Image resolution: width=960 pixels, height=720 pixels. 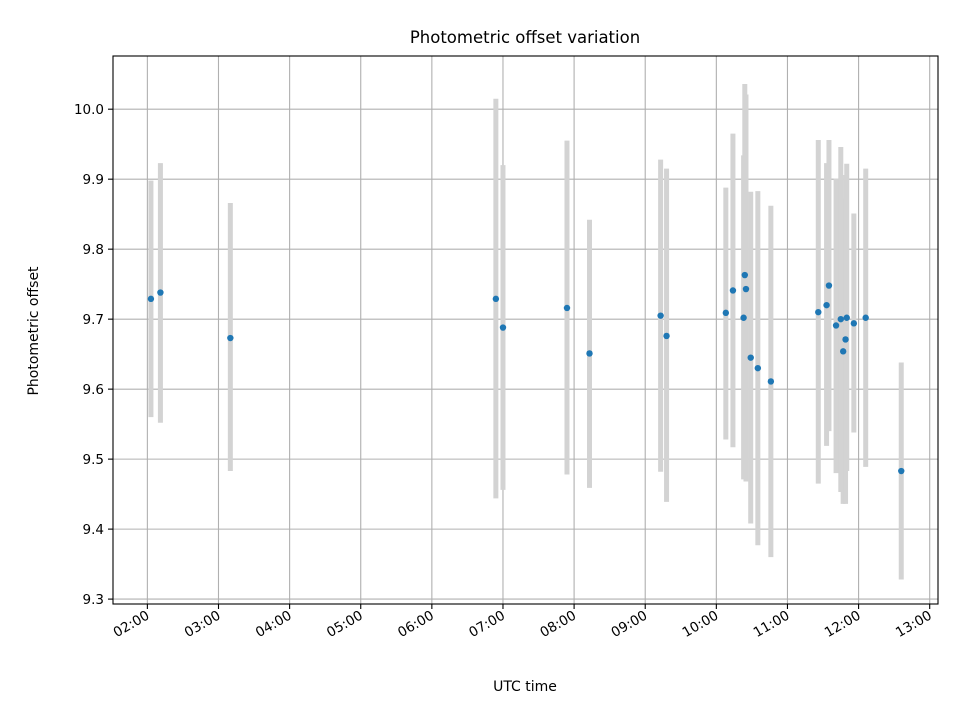 I want to click on y-tick-label: 9.3, so click(x=93, y=600).